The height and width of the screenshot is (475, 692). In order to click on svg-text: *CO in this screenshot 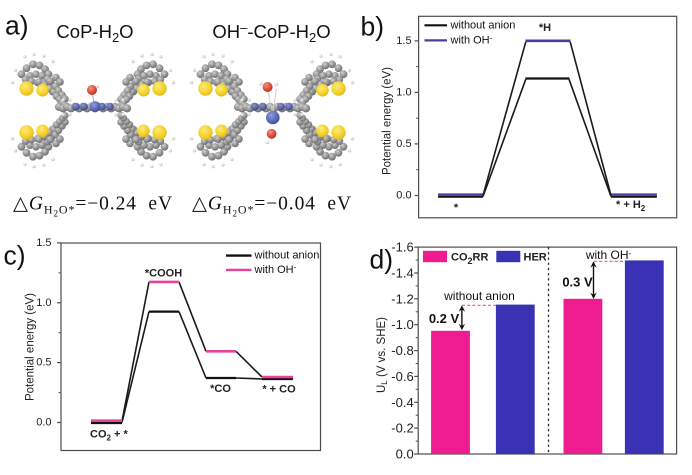, I will do `click(220, 389)`.